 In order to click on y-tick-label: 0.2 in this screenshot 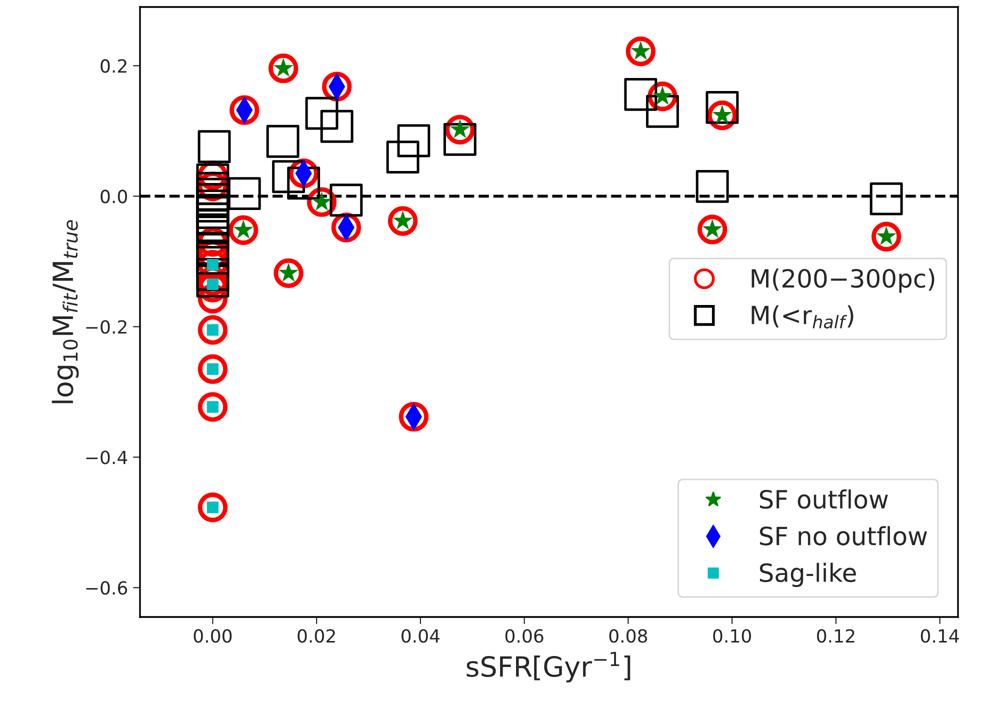, I will do `click(113, 66)`.